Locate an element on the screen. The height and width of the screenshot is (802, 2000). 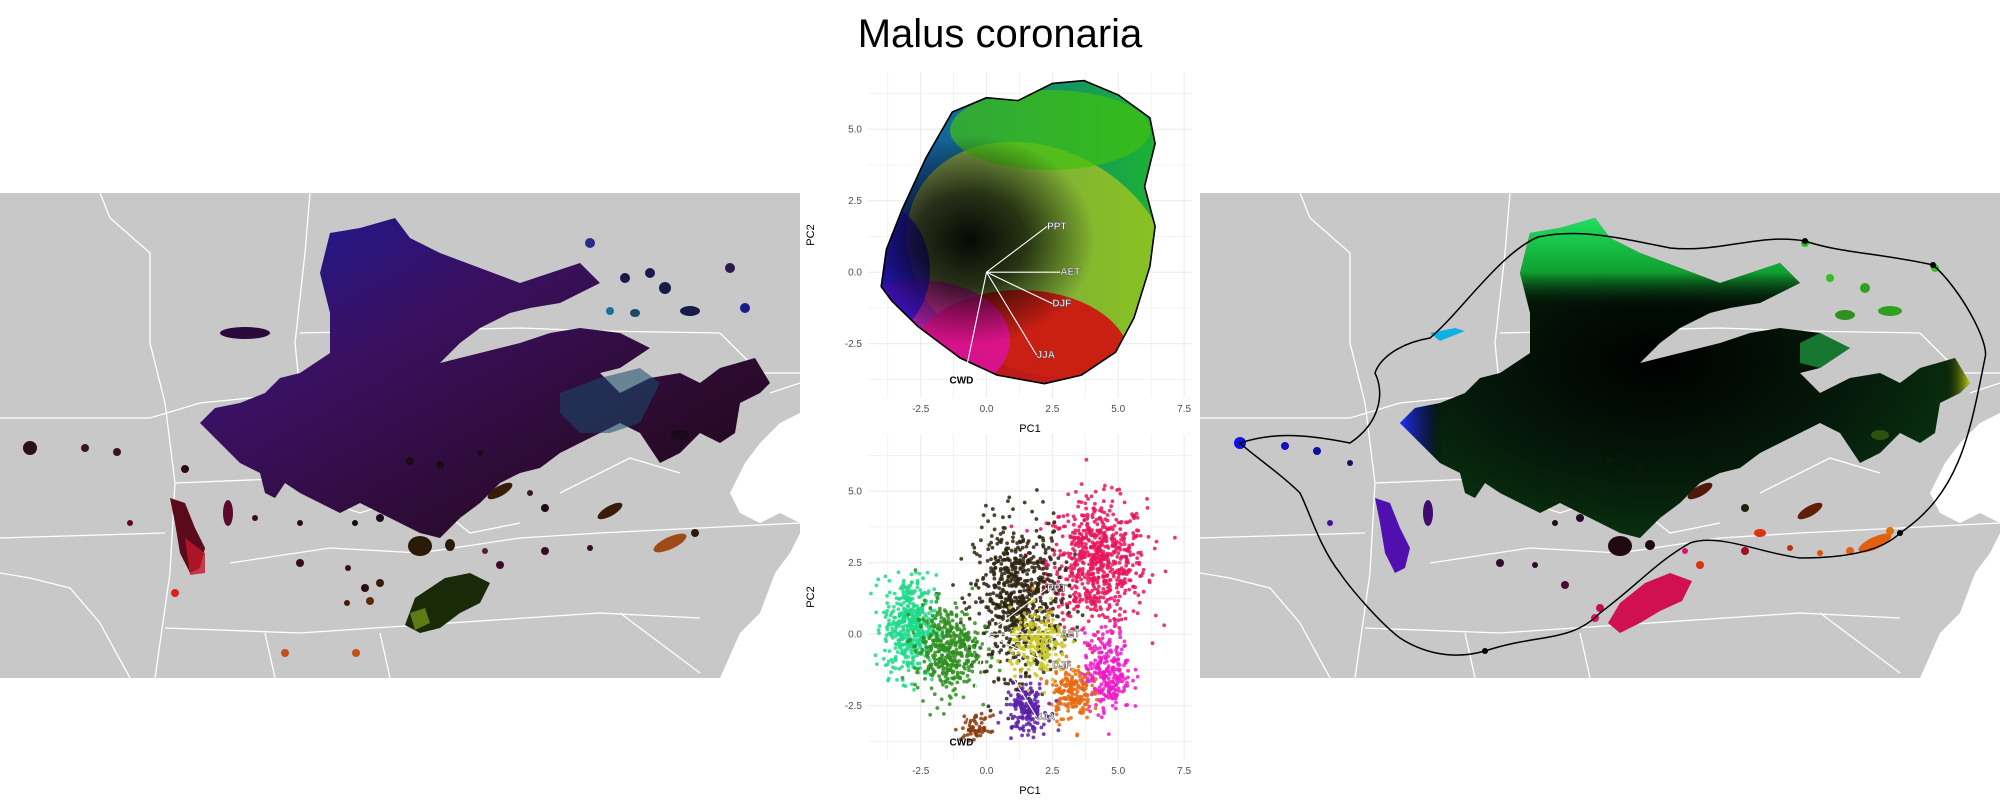
x-tick-label: 5.0 is located at coordinates (1118, 409).